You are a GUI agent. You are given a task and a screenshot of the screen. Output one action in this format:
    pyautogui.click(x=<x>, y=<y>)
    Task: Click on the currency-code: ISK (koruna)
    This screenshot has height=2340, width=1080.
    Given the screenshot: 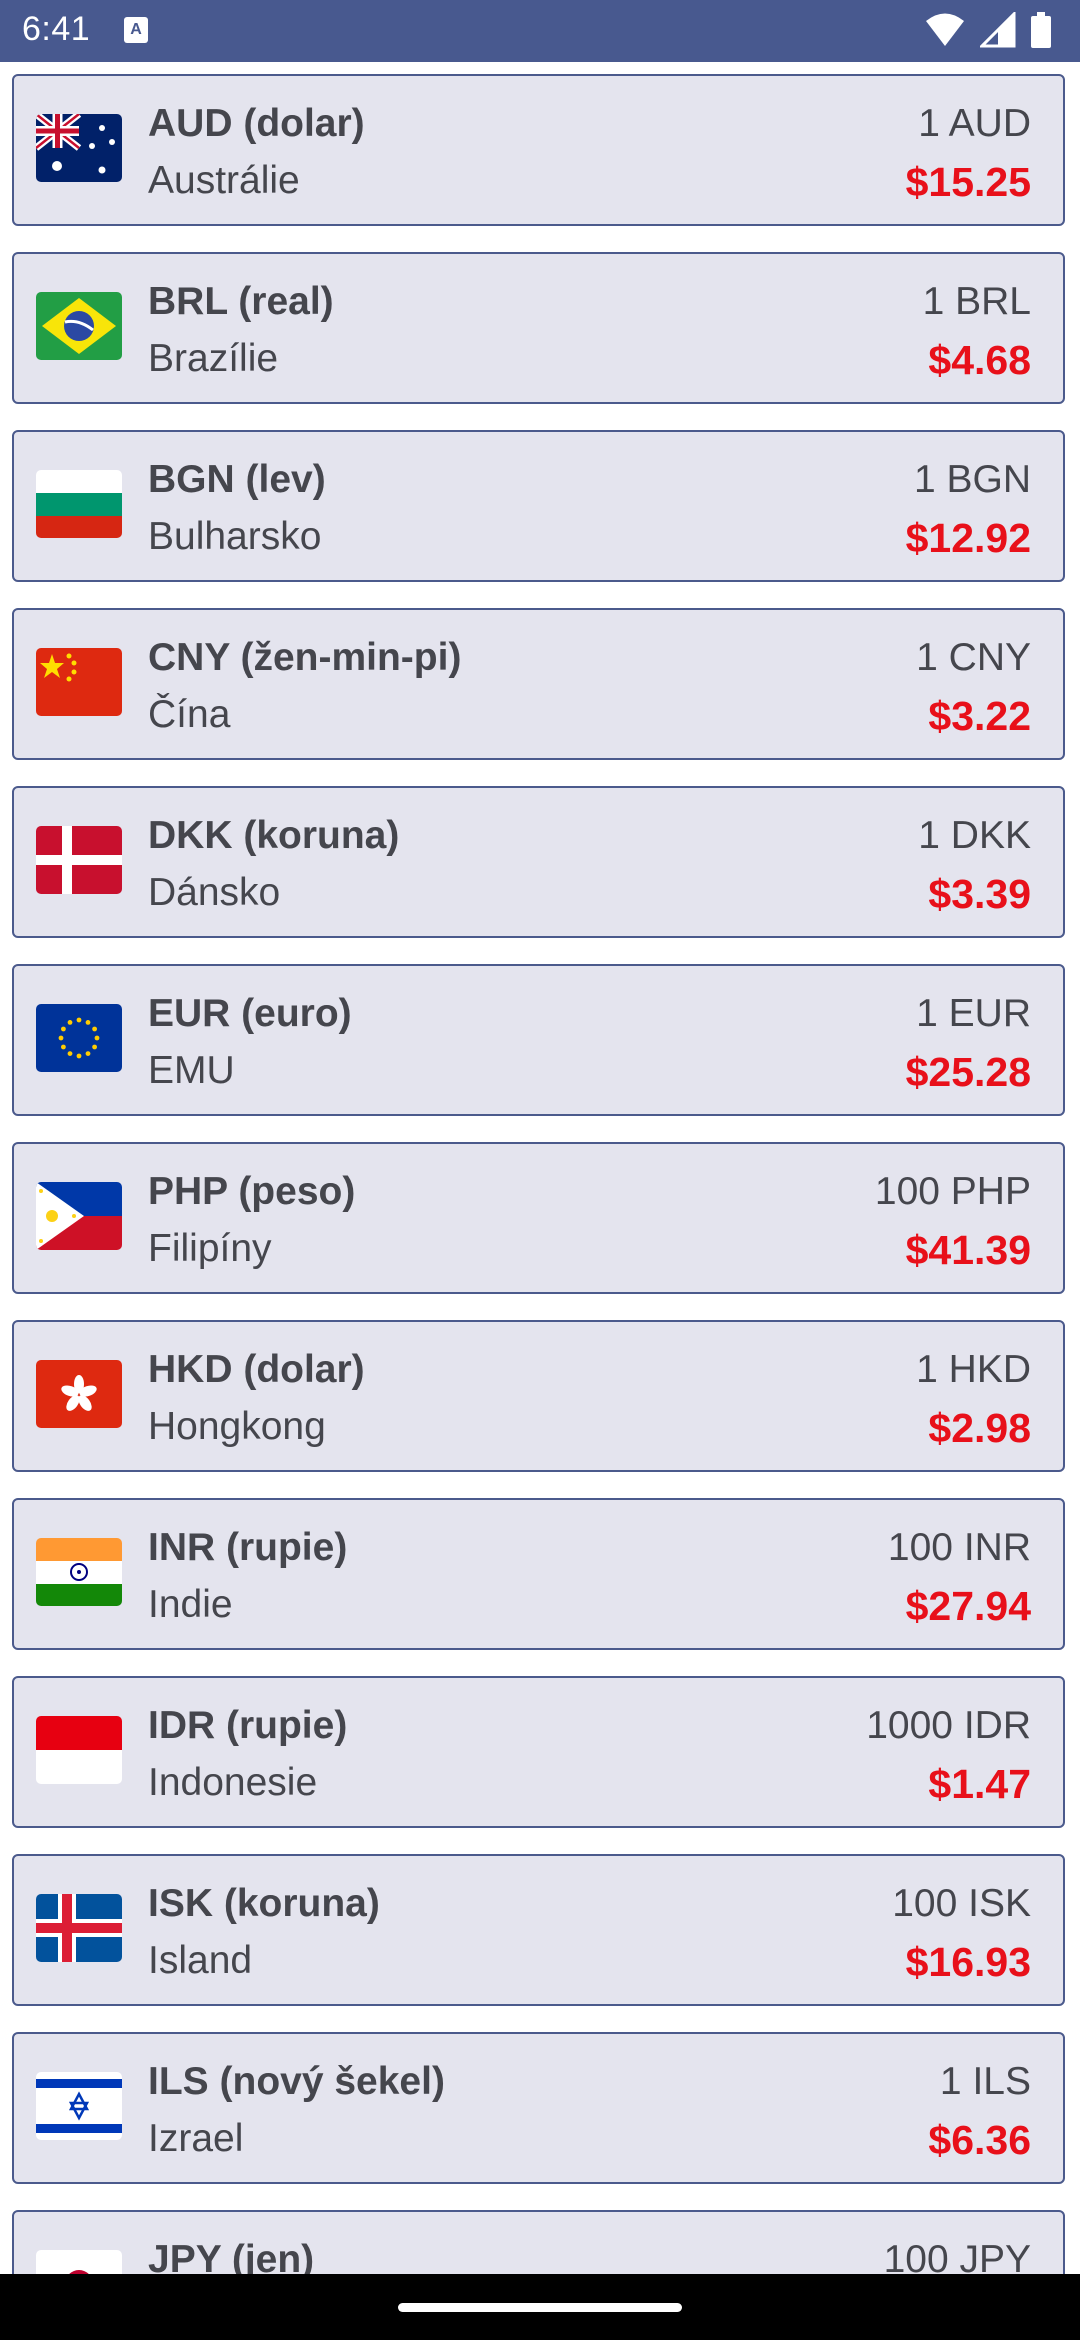 What is the action you would take?
    pyautogui.click(x=264, y=1903)
    